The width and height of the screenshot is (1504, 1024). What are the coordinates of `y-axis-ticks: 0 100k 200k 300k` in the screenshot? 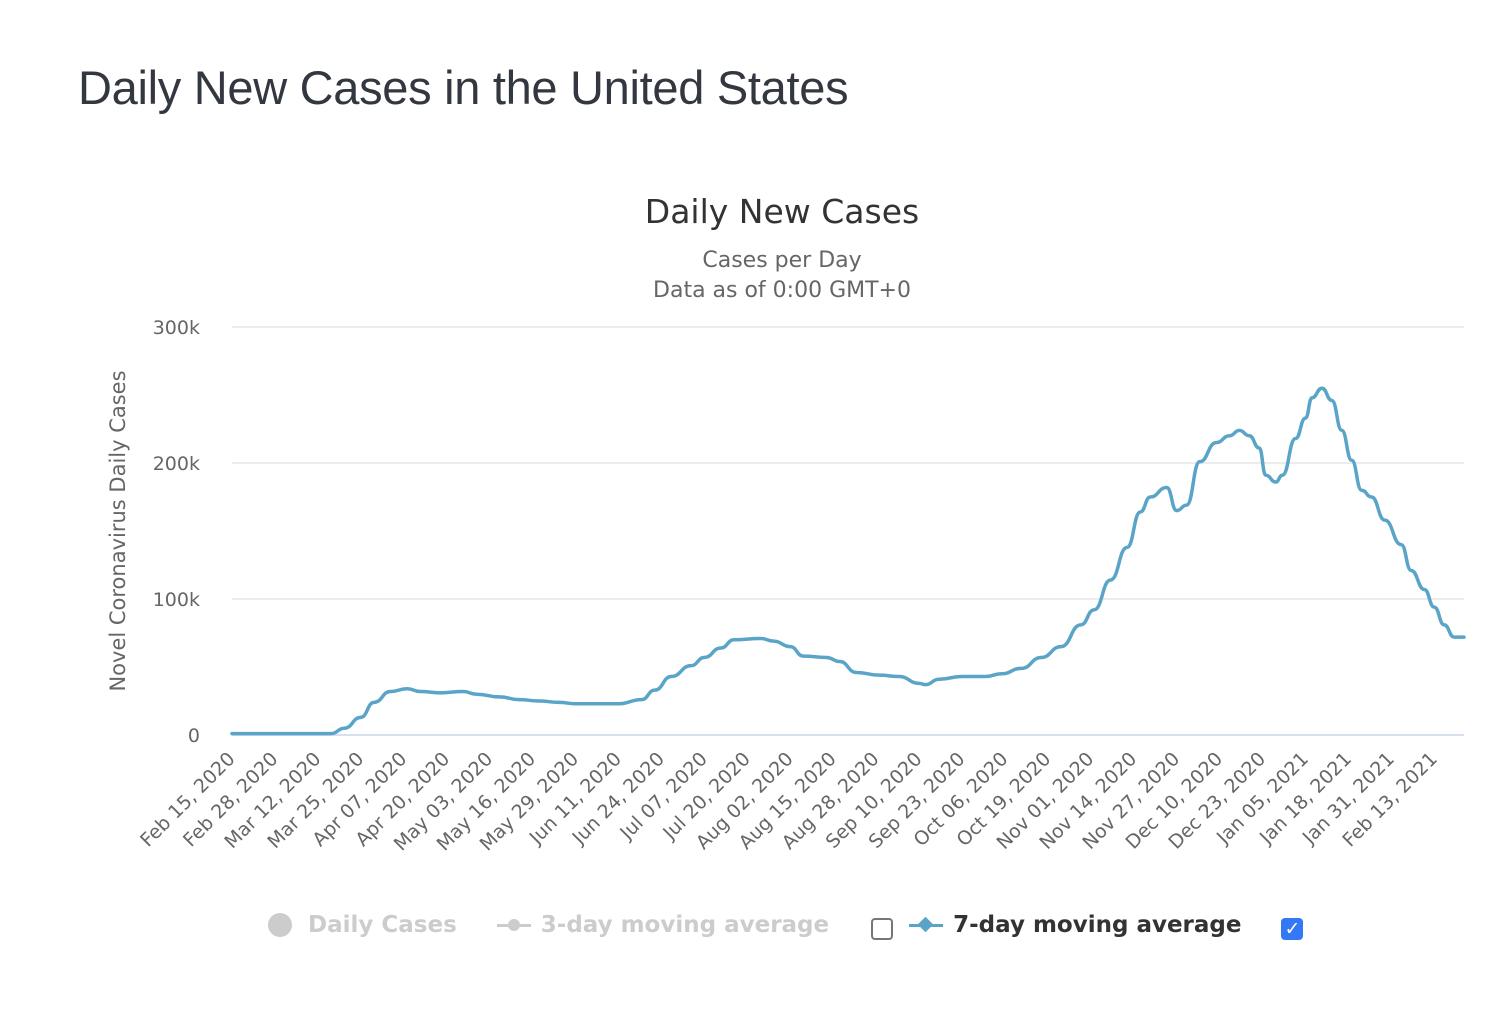 It's located at (176, 532).